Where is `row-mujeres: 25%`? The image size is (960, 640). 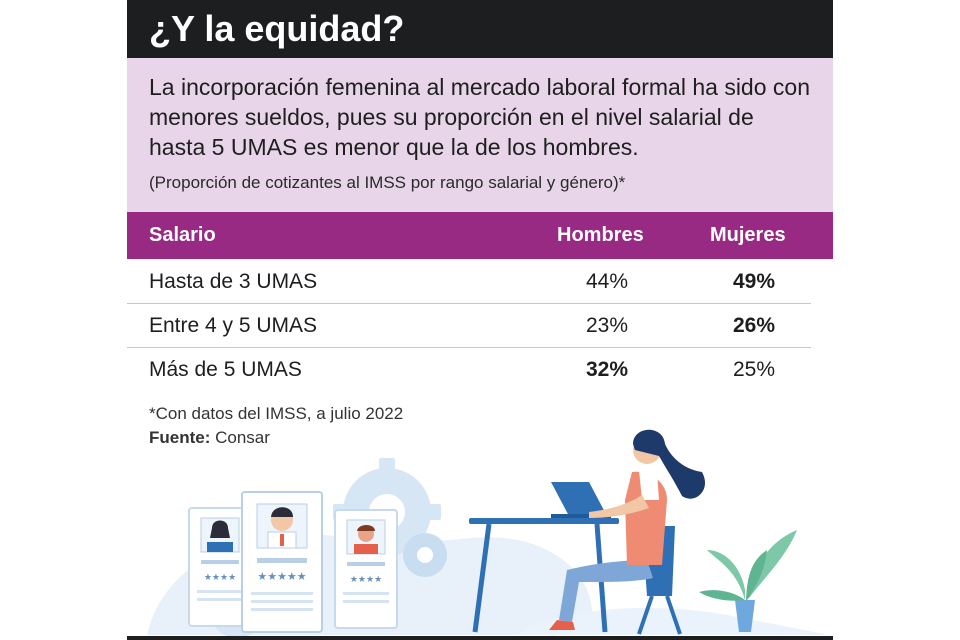 row-mujeres: 25% is located at coordinates (754, 369).